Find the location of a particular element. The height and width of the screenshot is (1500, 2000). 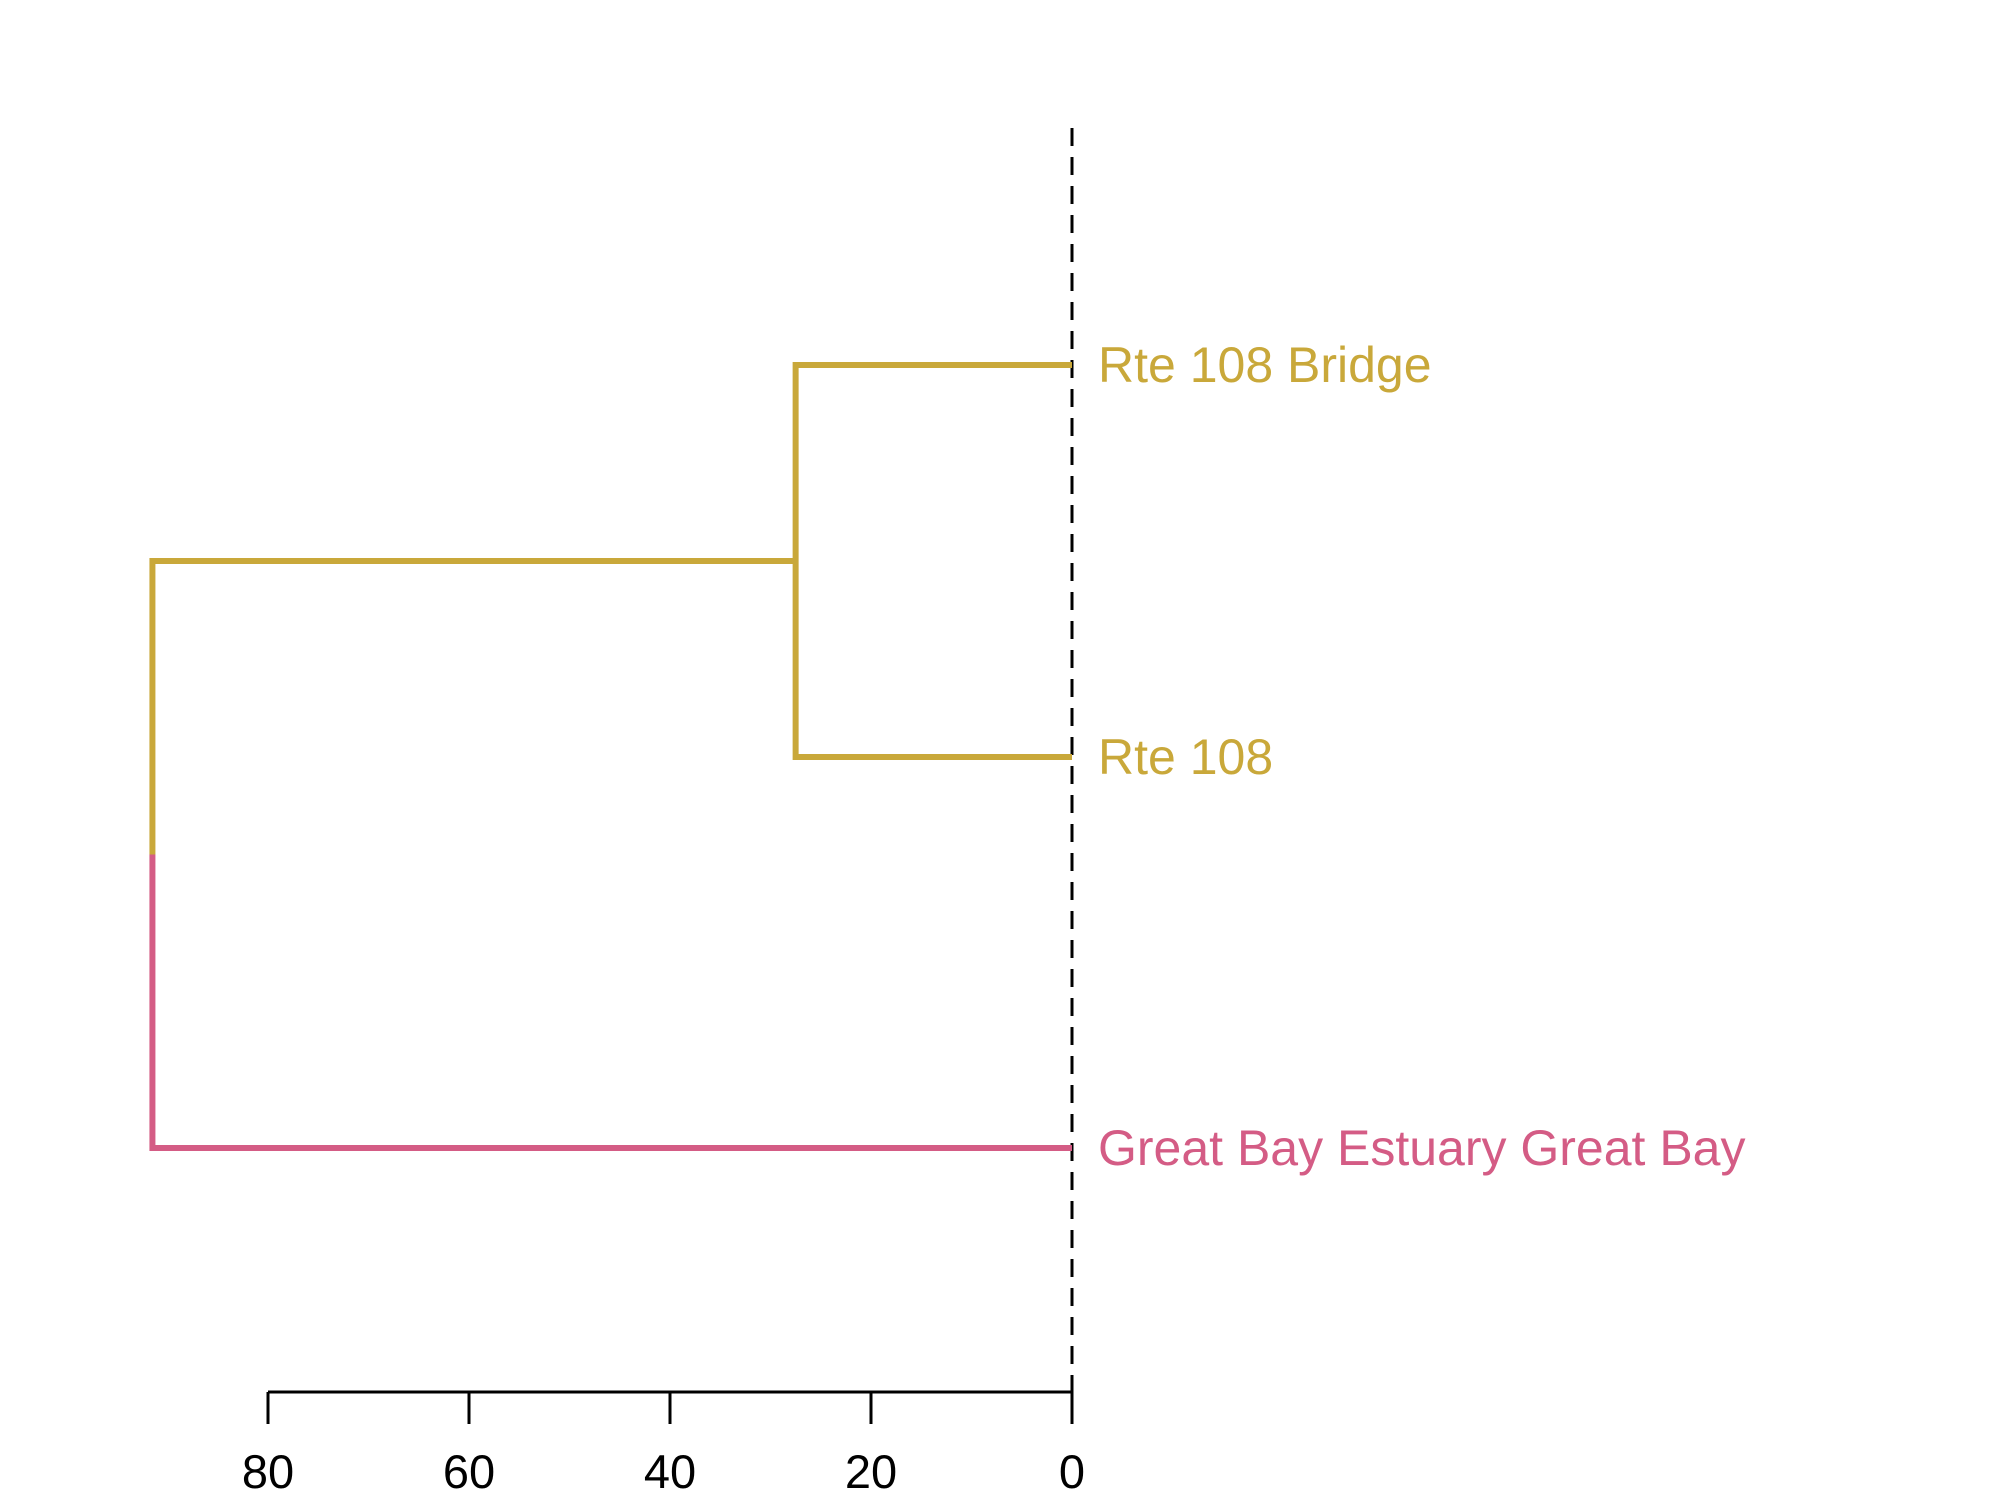

leaf-label: Rte 108 is located at coordinates (1185, 757).